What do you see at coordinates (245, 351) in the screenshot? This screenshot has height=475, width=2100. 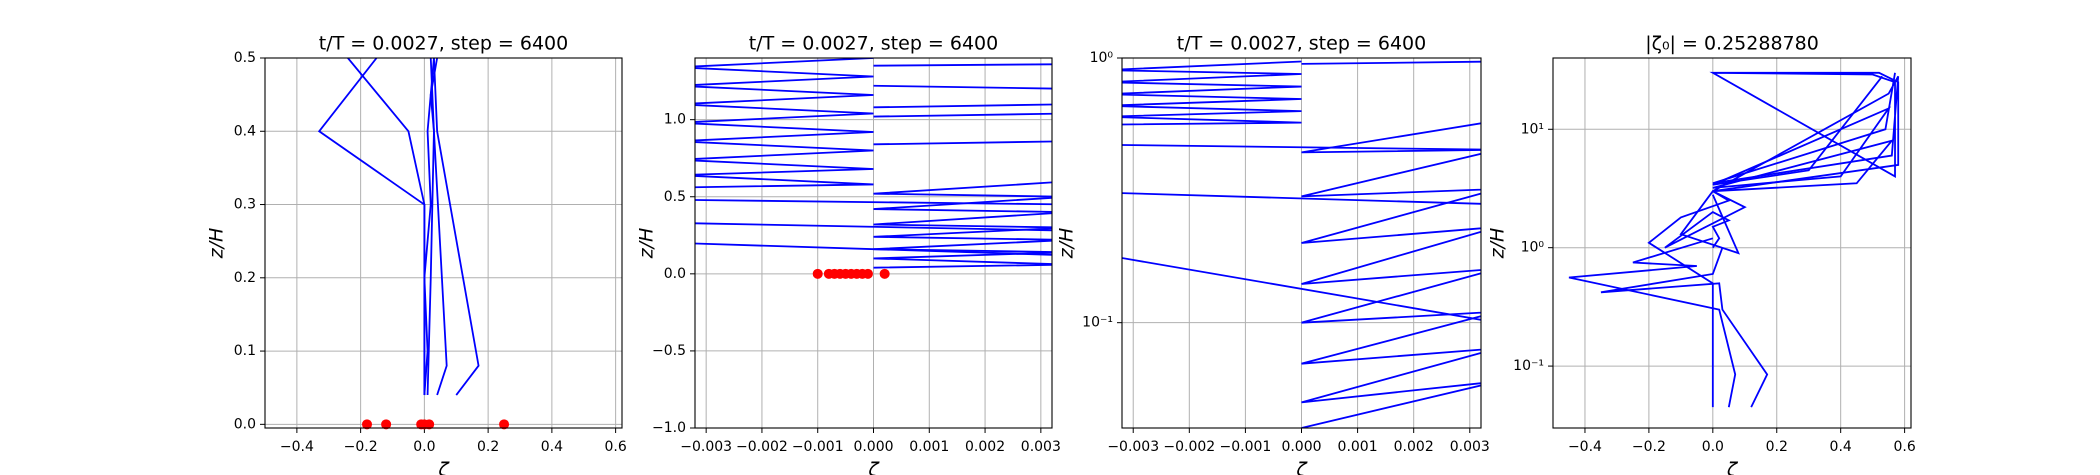 I see `y-tick-label: 0.1` at bounding box center [245, 351].